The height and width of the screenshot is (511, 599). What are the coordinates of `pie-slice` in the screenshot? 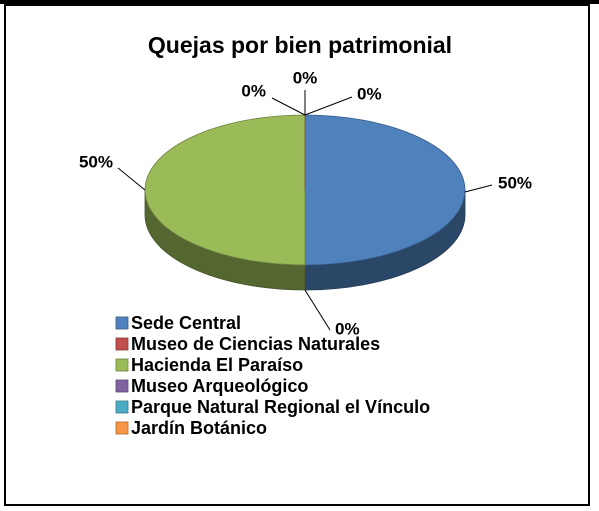 It's located at (385, 190).